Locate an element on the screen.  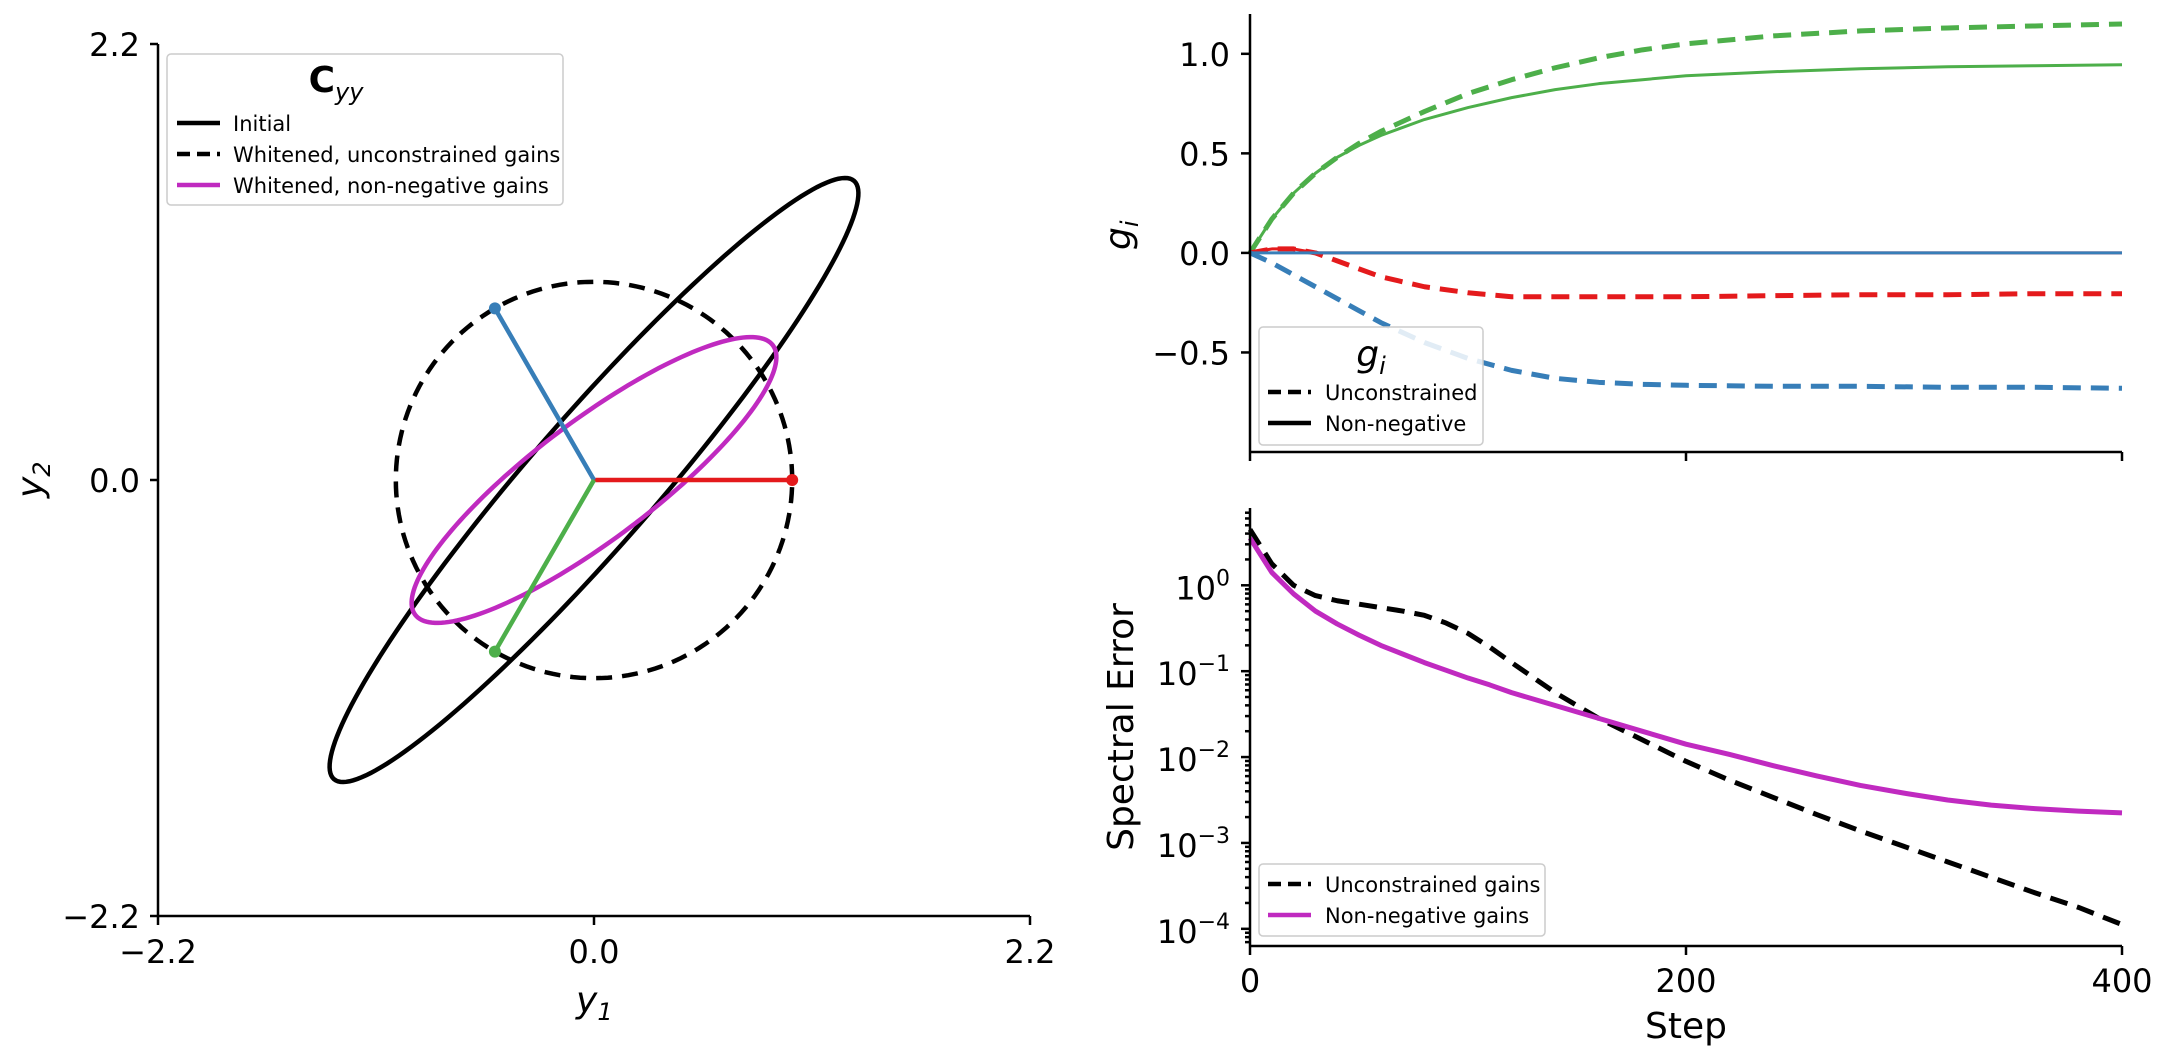
y-tick-label: 0.5 is located at coordinates (1204, 154).